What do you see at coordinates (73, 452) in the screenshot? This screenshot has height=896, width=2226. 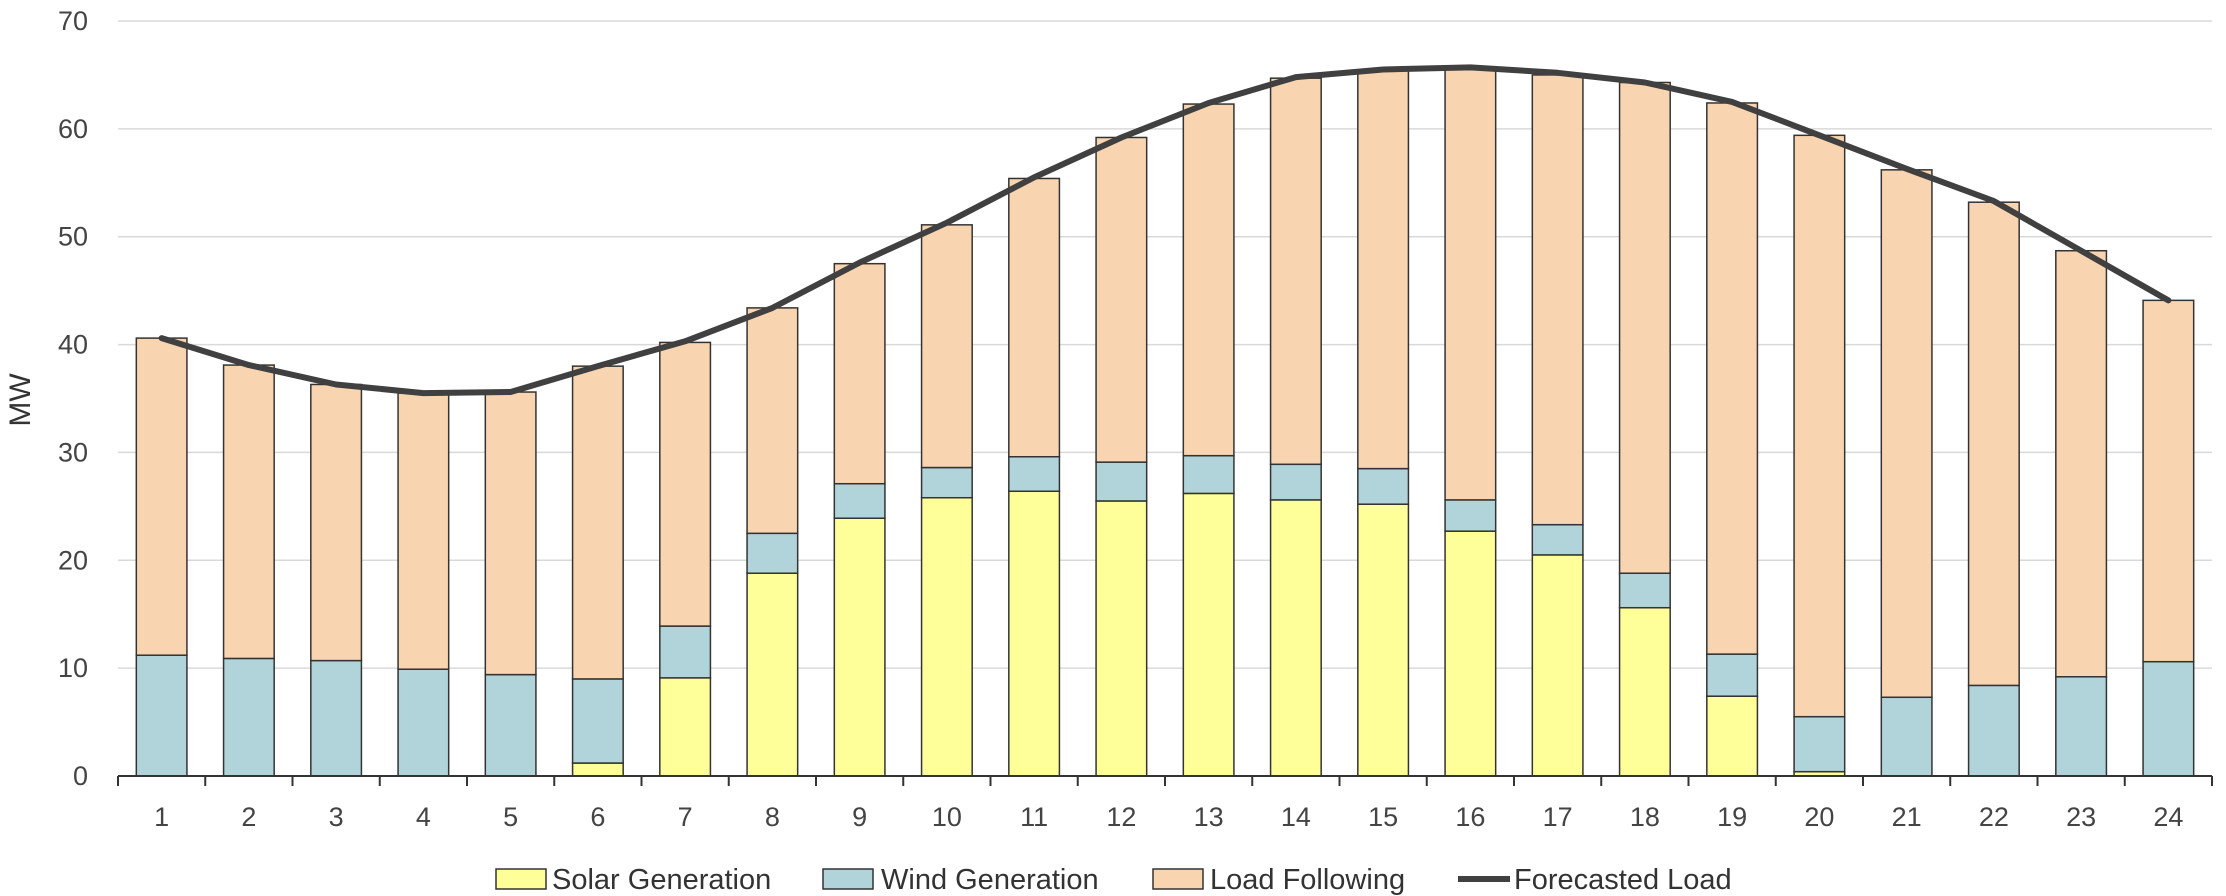 I see `y-tick-label: 30` at bounding box center [73, 452].